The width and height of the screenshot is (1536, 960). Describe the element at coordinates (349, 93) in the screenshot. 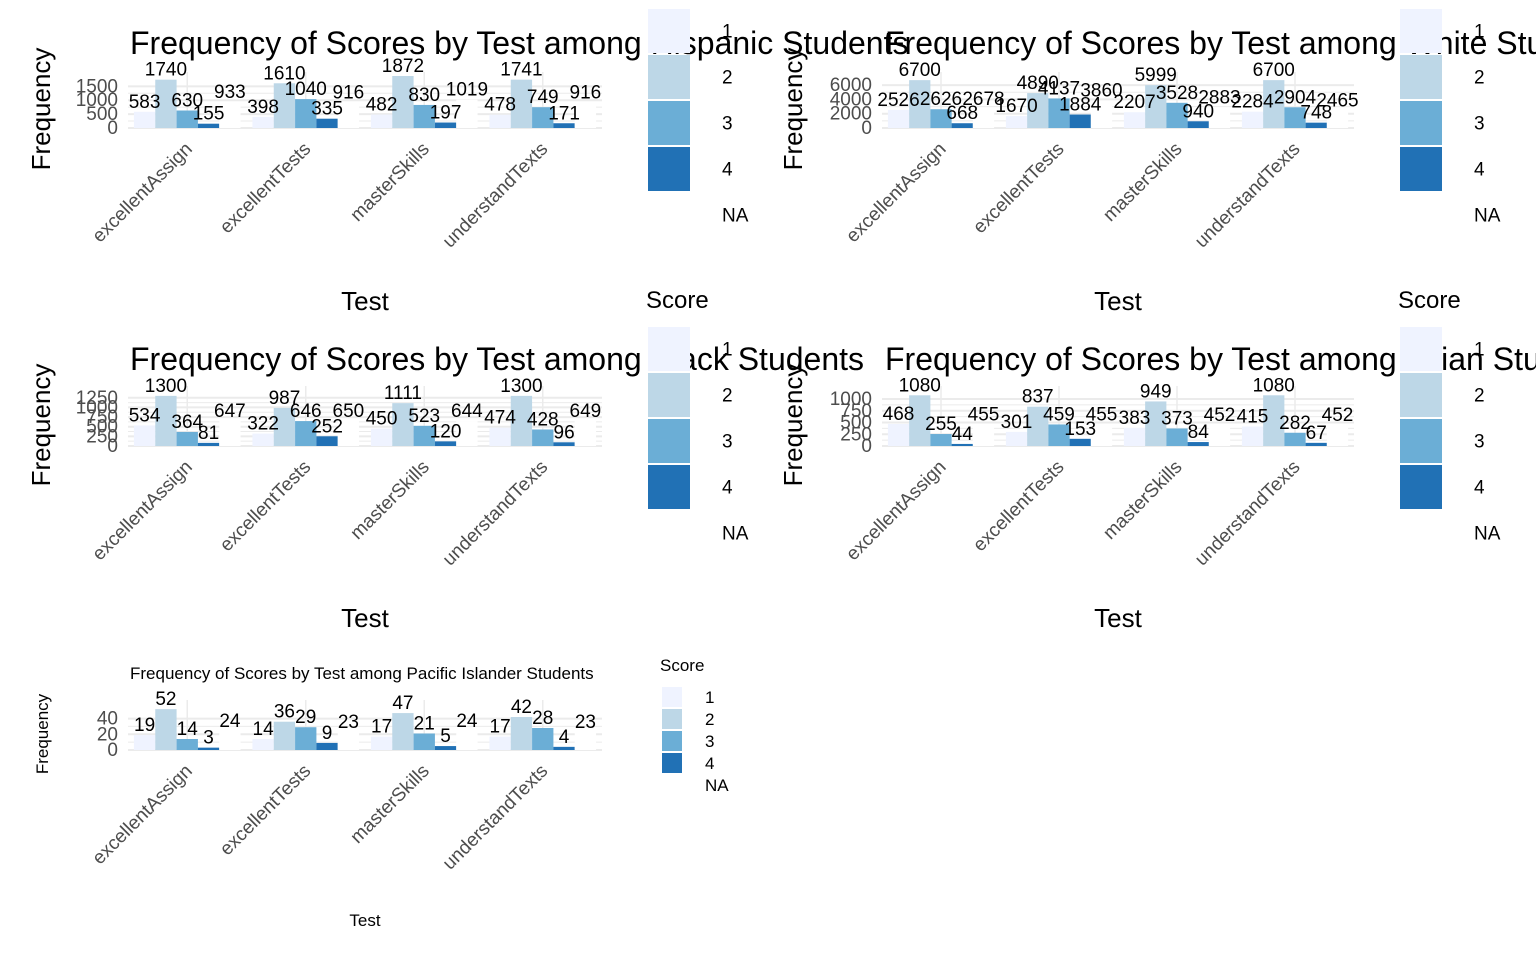

I see `data-label: 916` at that location.